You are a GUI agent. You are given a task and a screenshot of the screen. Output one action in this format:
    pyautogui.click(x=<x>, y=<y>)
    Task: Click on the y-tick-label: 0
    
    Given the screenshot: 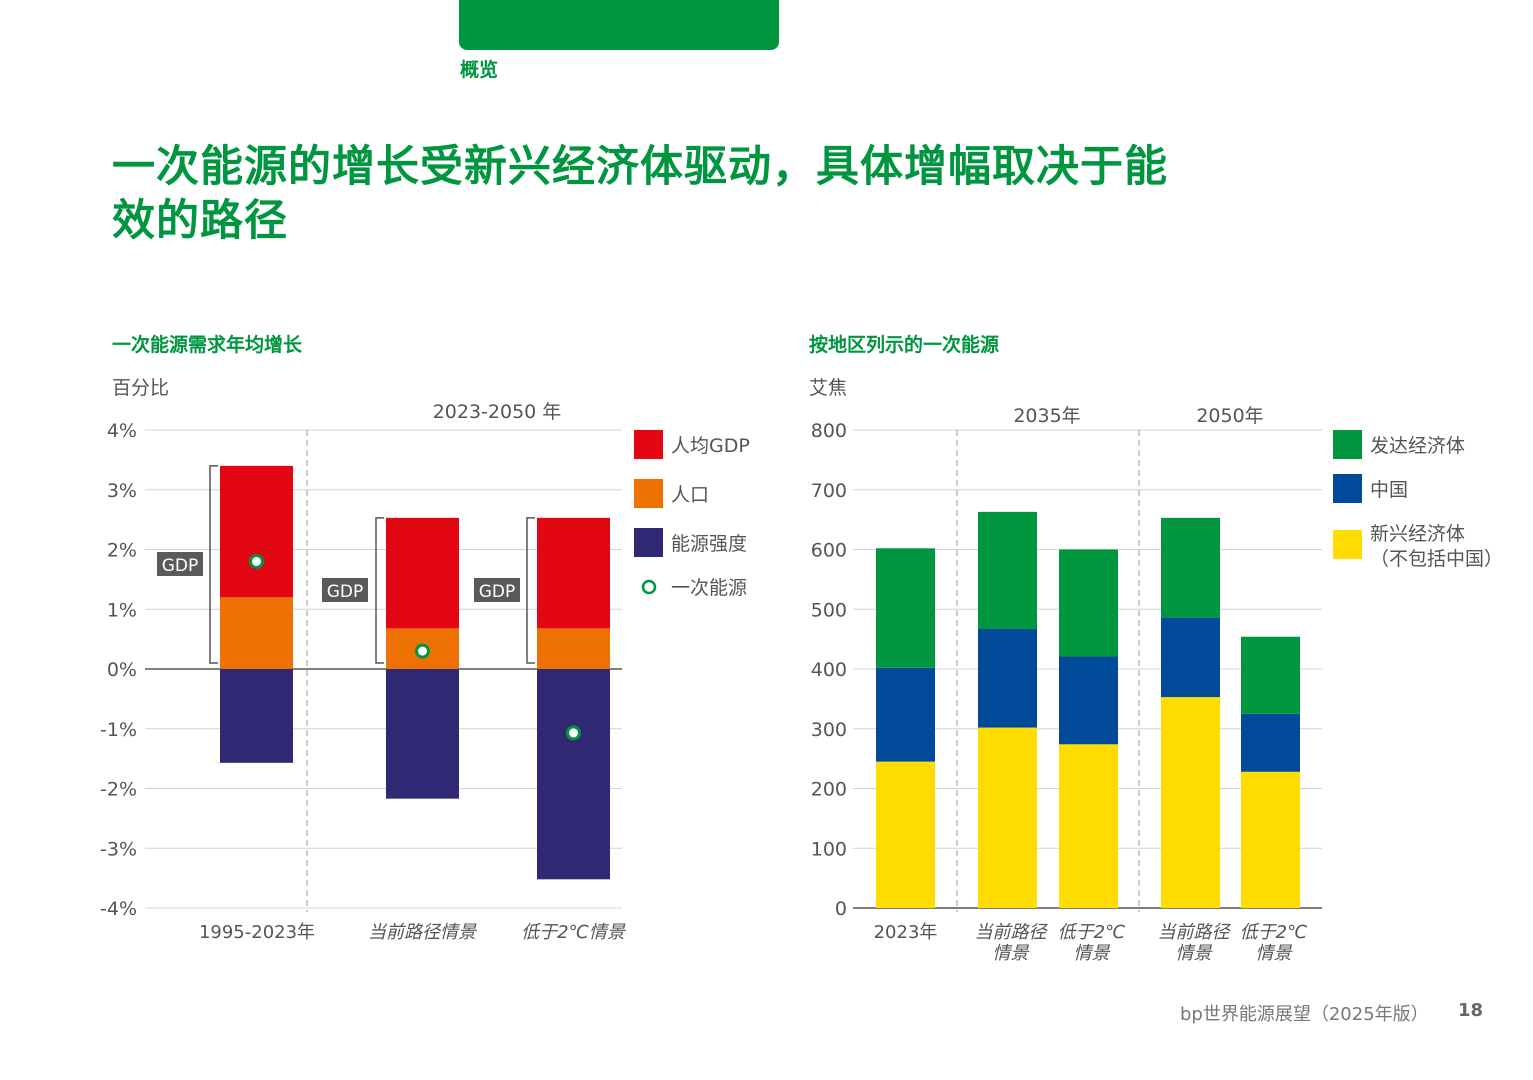 What is the action you would take?
    pyautogui.click(x=841, y=909)
    